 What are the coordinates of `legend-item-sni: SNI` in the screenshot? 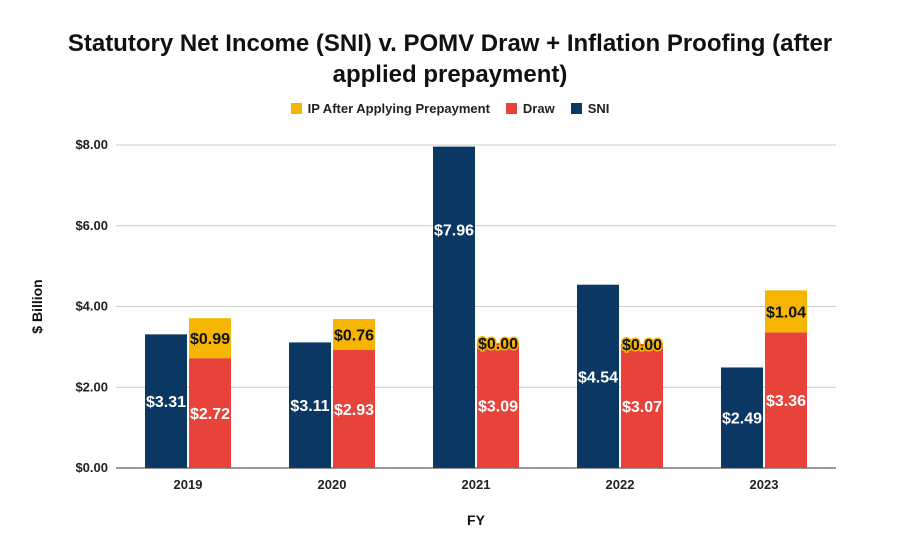 It's located at (590, 108).